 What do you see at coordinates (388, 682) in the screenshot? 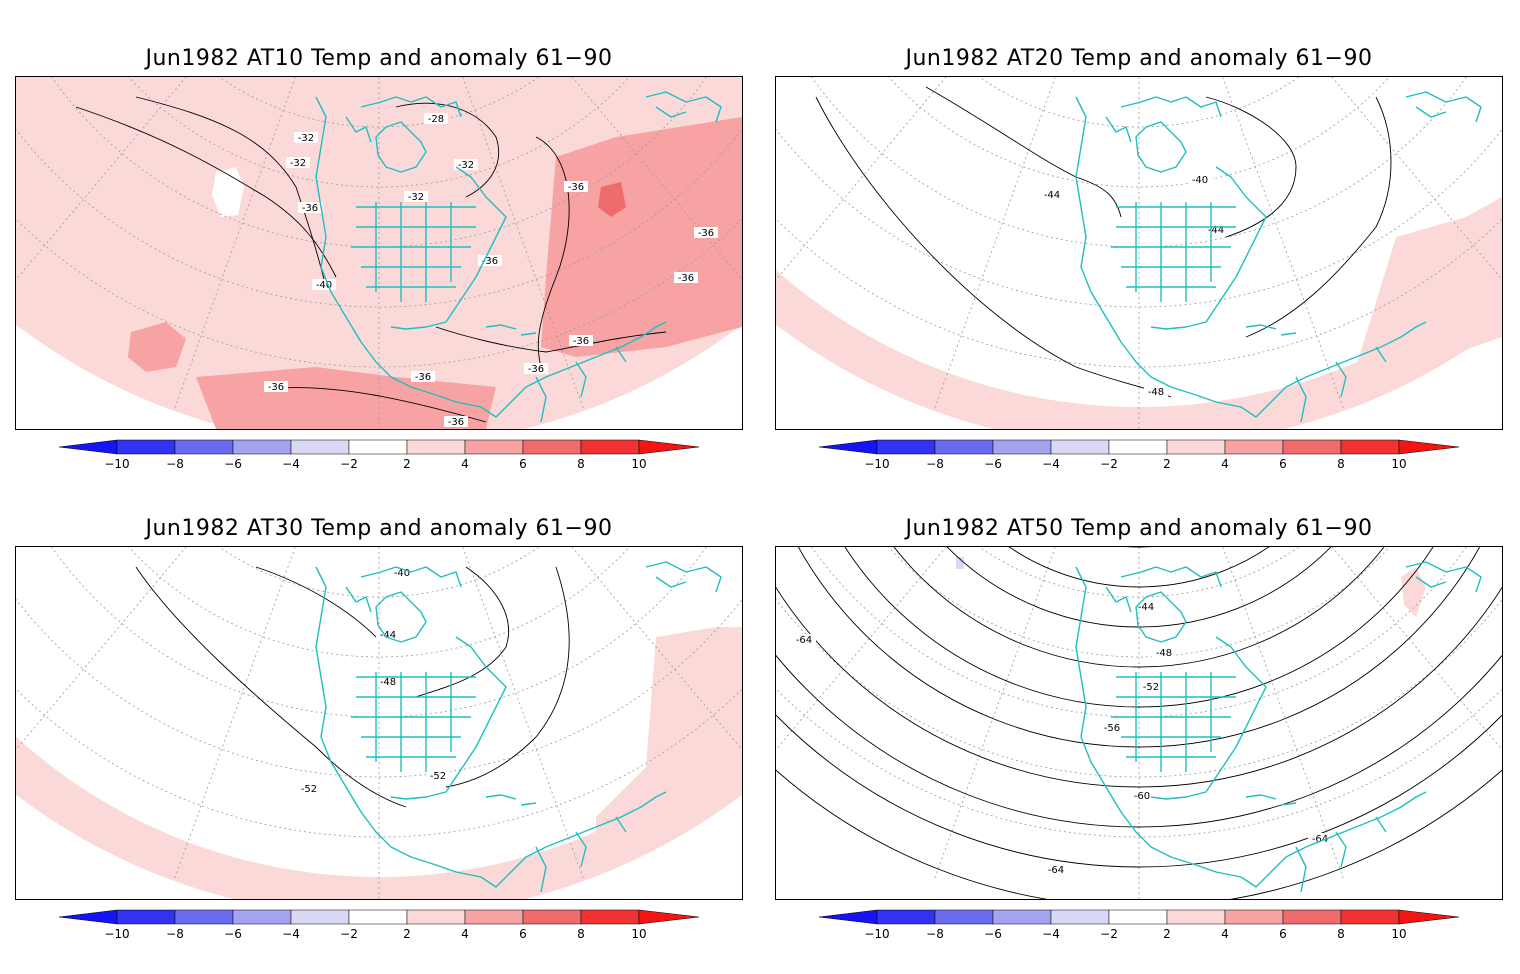
I see `contour-label: -48` at bounding box center [388, 682].